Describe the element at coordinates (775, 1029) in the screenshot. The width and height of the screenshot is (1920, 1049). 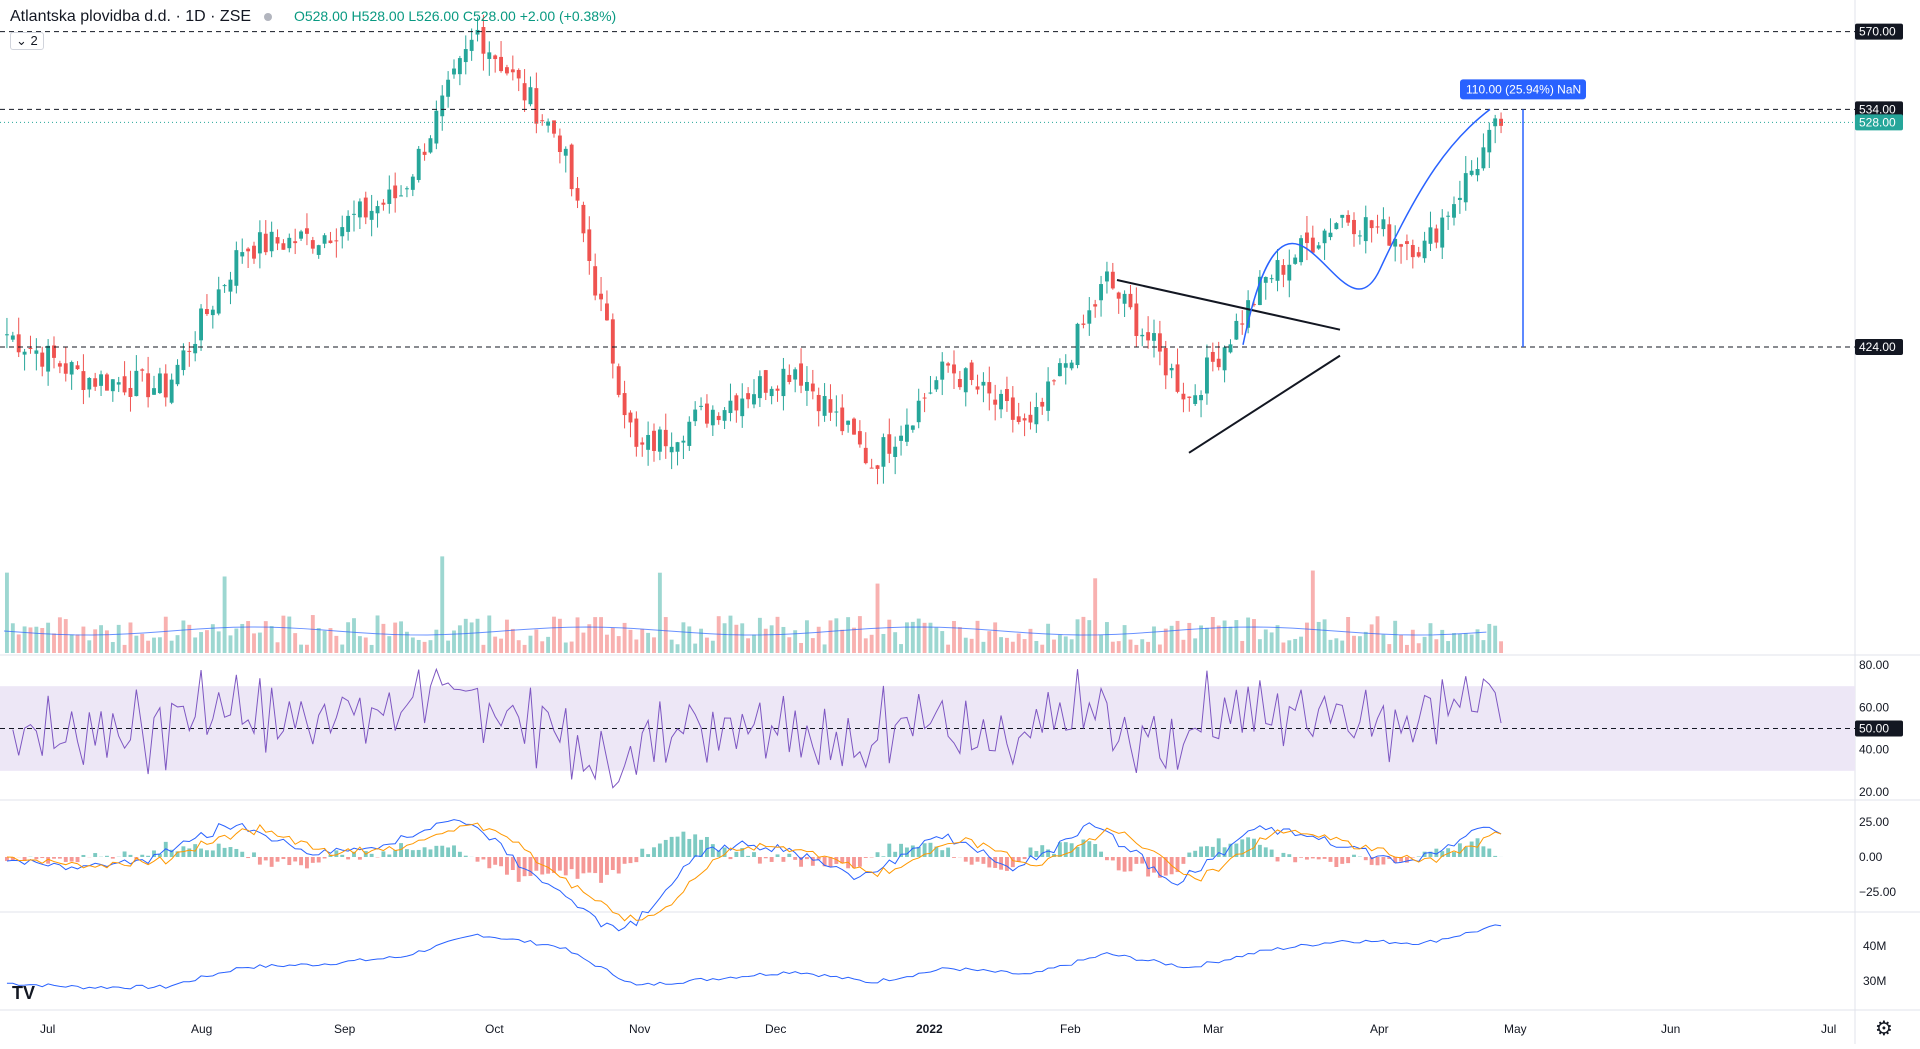
I see `x-tick-label: Dec` at that location.